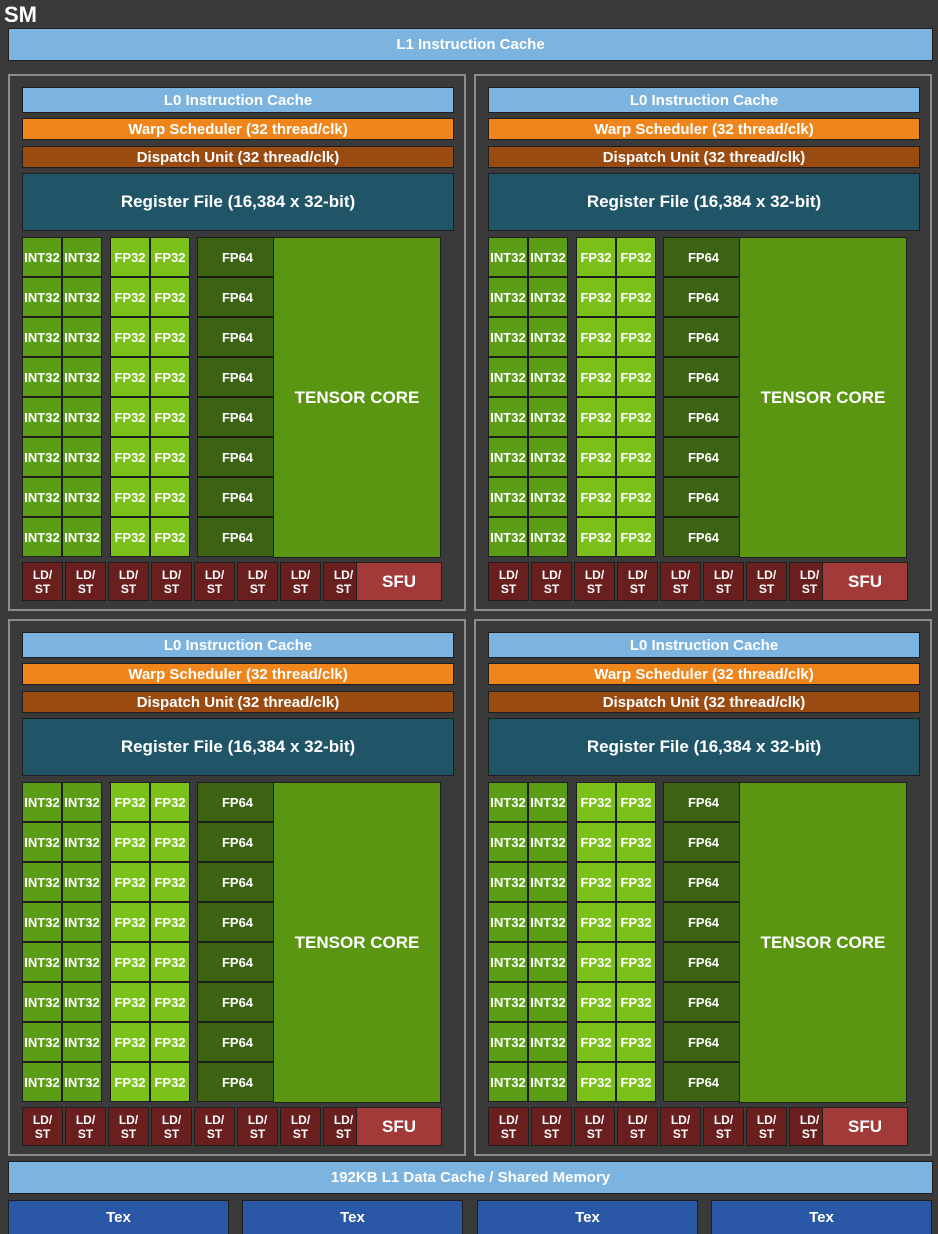  Describe the element at coordinates (470, 1177) in the screenshot. I see `l1-data-cache: 192KB L1 Data Cache / Shared Memory` at that location.